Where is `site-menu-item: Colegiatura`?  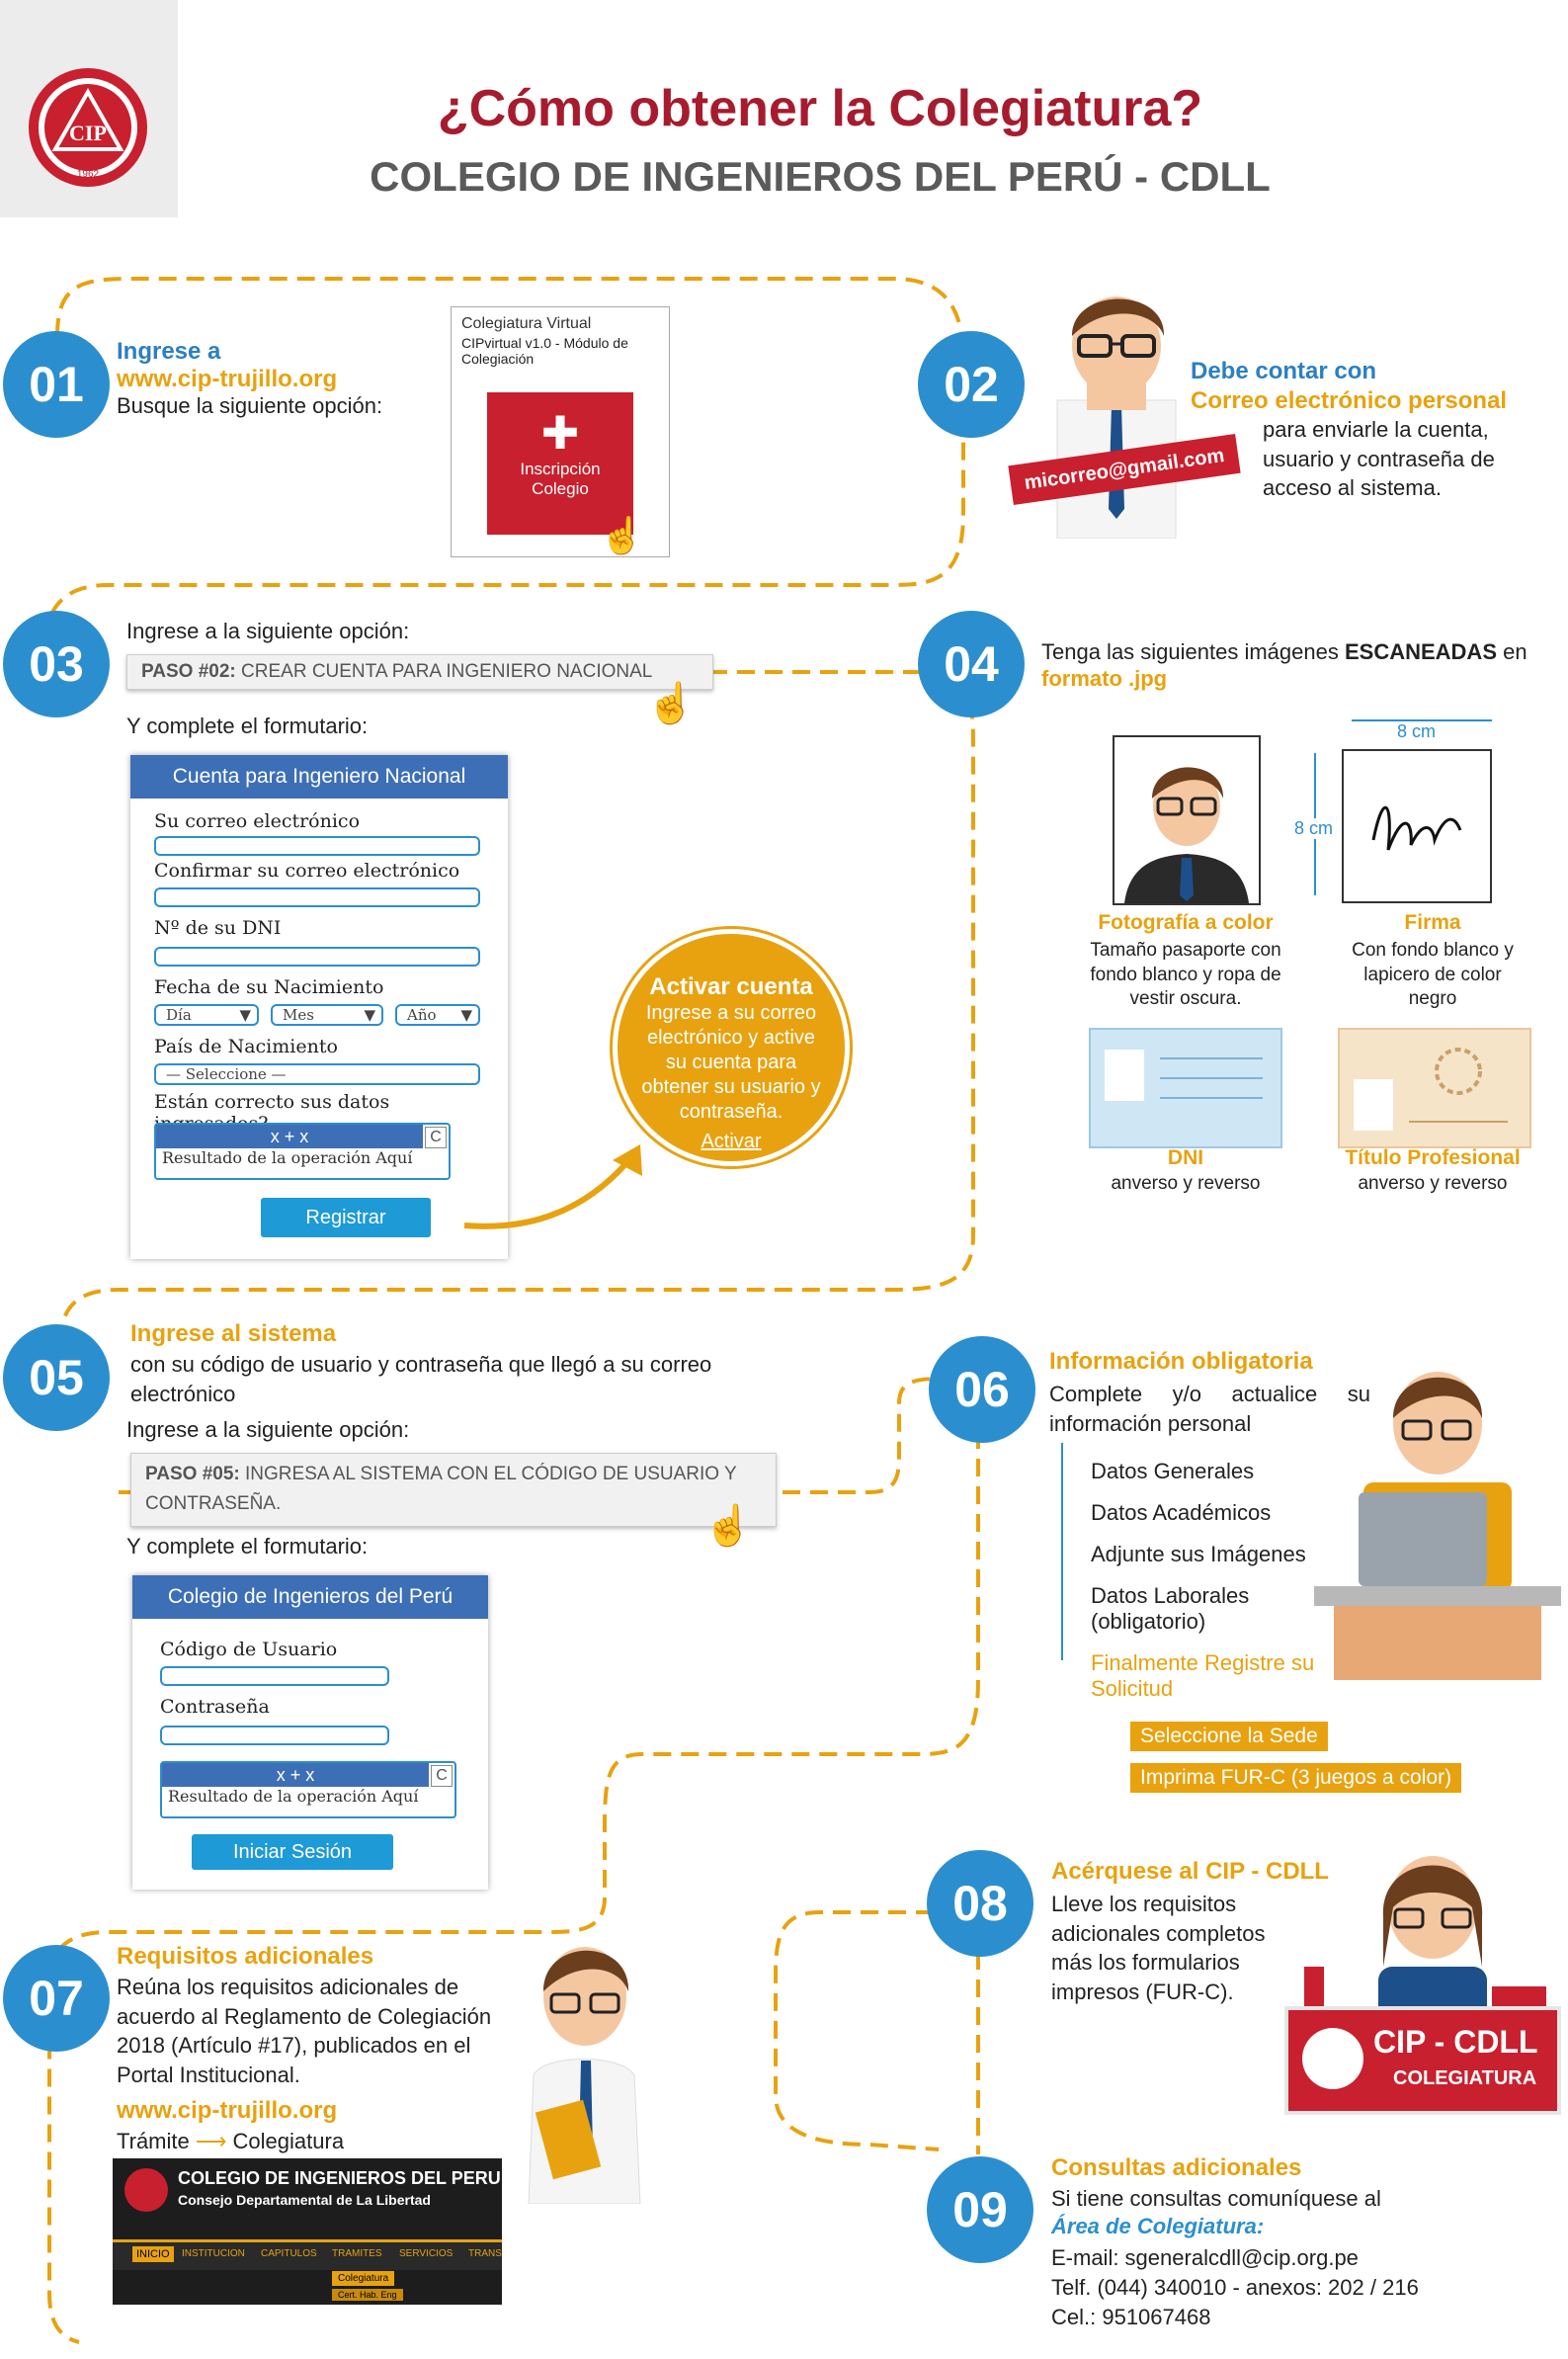
site-menu-item: Colegiatura is located at coordinates (363, 2278).